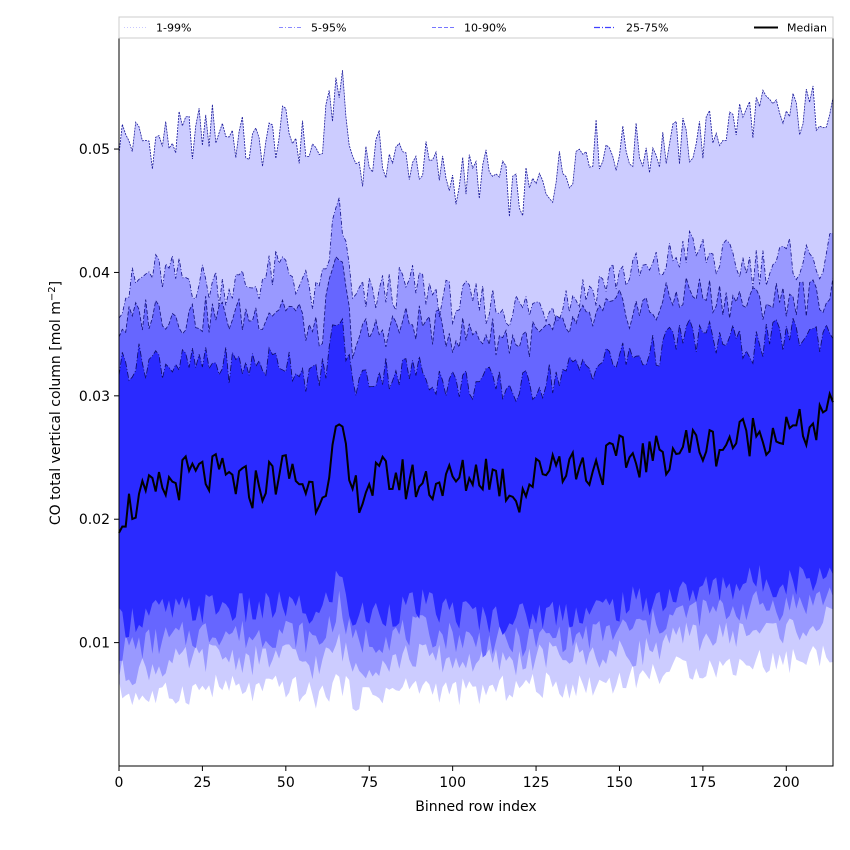 This screenshot has width=850, height=850. I want to click on y-axis-ticks: 0.01 0.02 0.03 0.04 0.05, so click(99, 397).